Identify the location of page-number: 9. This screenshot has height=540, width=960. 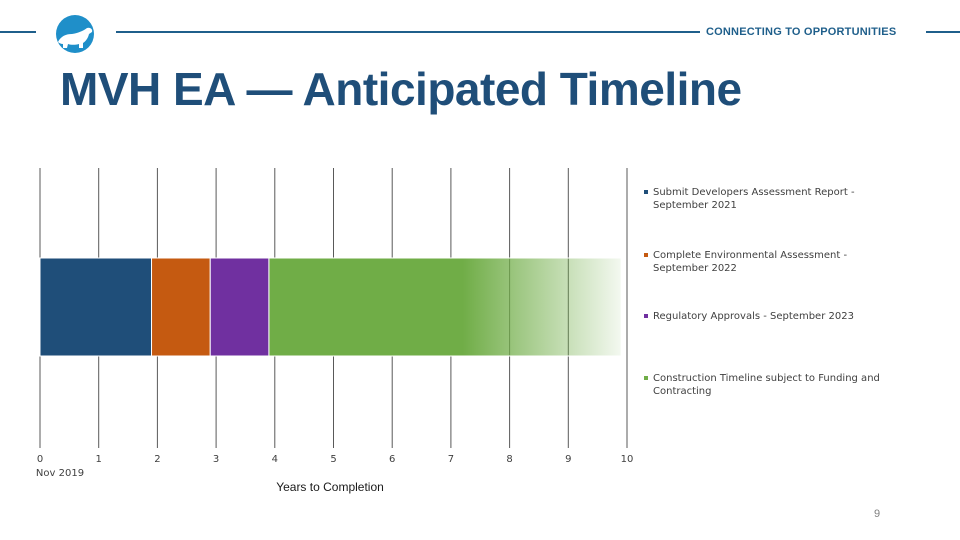
(877, 514).